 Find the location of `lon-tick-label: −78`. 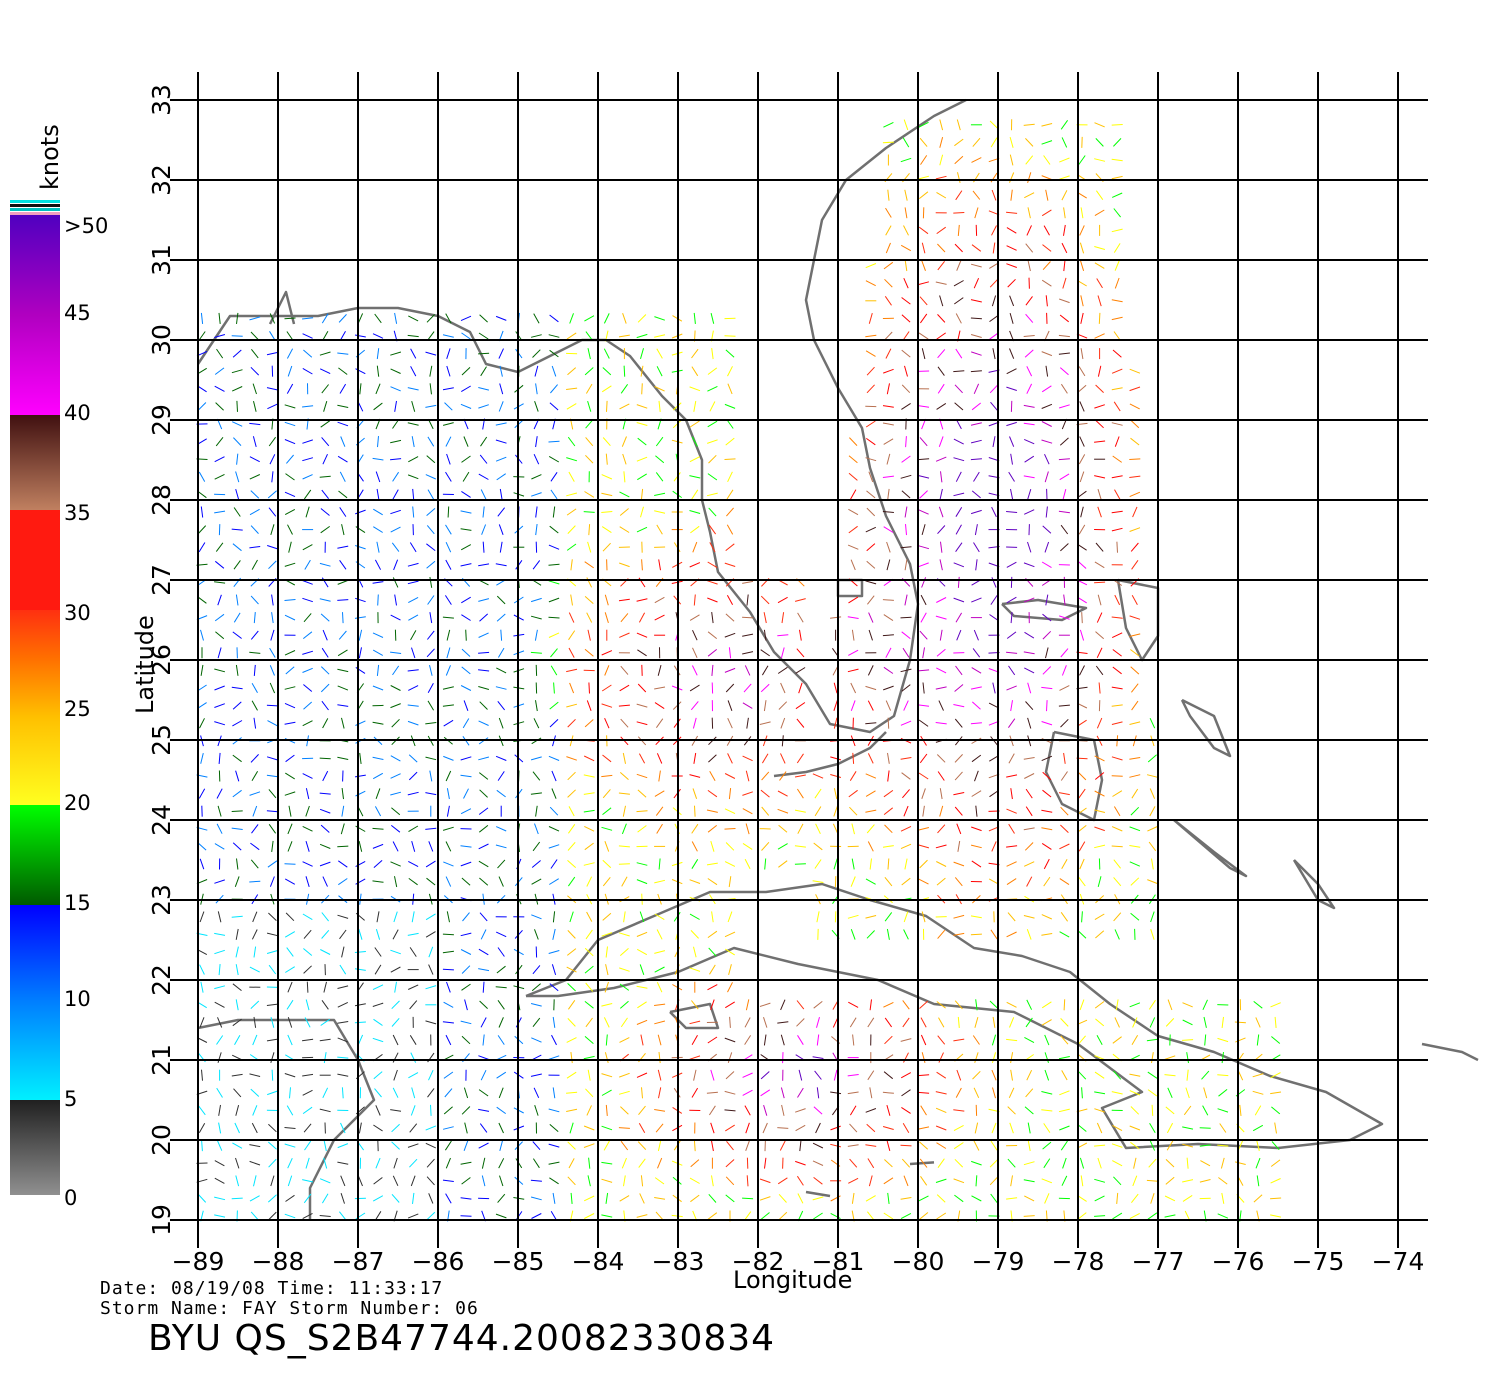

lon-tick-label: −78 is located at coordinates (1078, 1261).